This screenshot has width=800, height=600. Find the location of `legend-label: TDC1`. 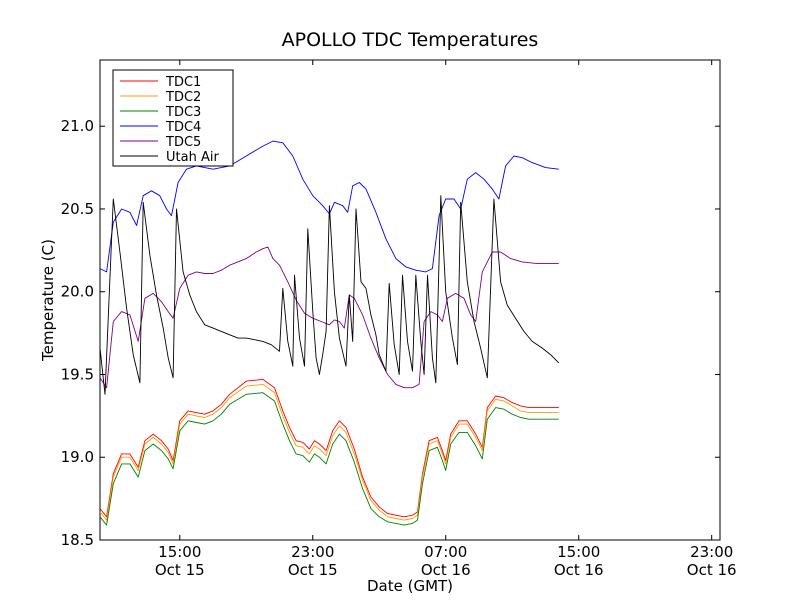

legend-label: TDC1 is located at coordinates (183, 82).